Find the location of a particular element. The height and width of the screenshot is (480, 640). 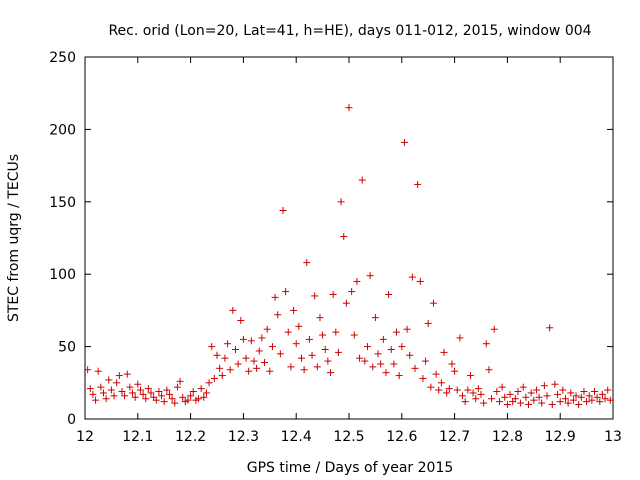

x-tick-label: 13 is located at coordinates (613, 437).